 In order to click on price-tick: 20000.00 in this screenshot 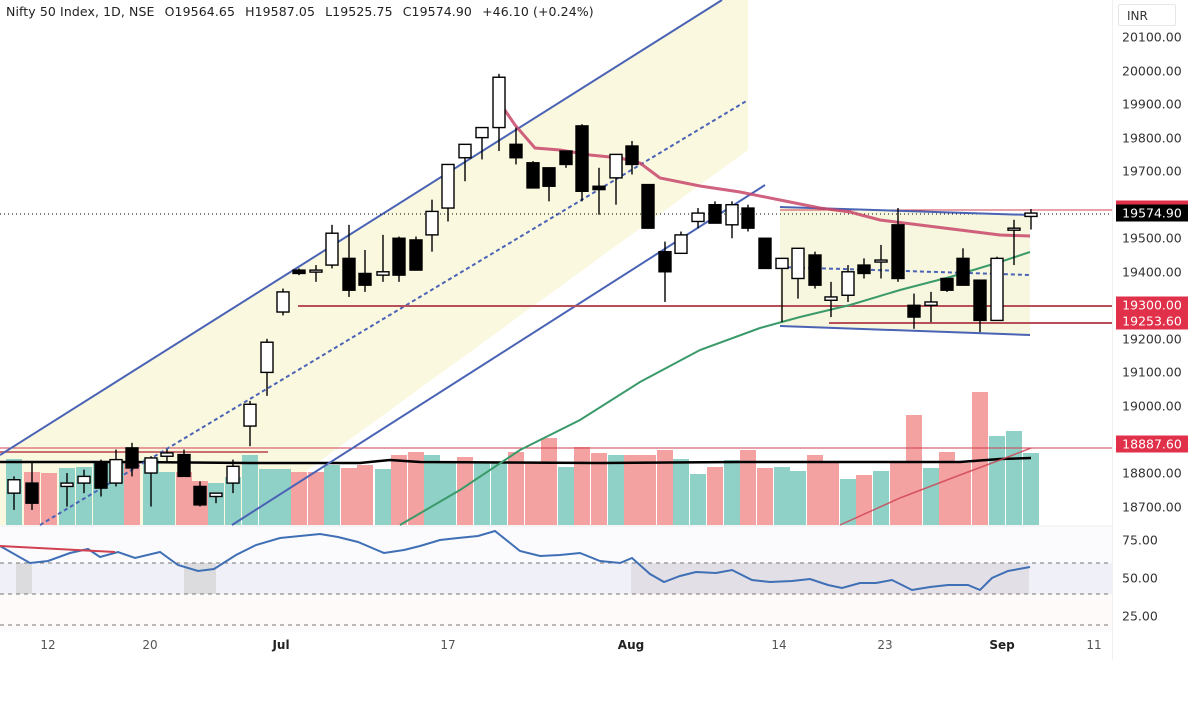, I will do `click(1152, 71)`.